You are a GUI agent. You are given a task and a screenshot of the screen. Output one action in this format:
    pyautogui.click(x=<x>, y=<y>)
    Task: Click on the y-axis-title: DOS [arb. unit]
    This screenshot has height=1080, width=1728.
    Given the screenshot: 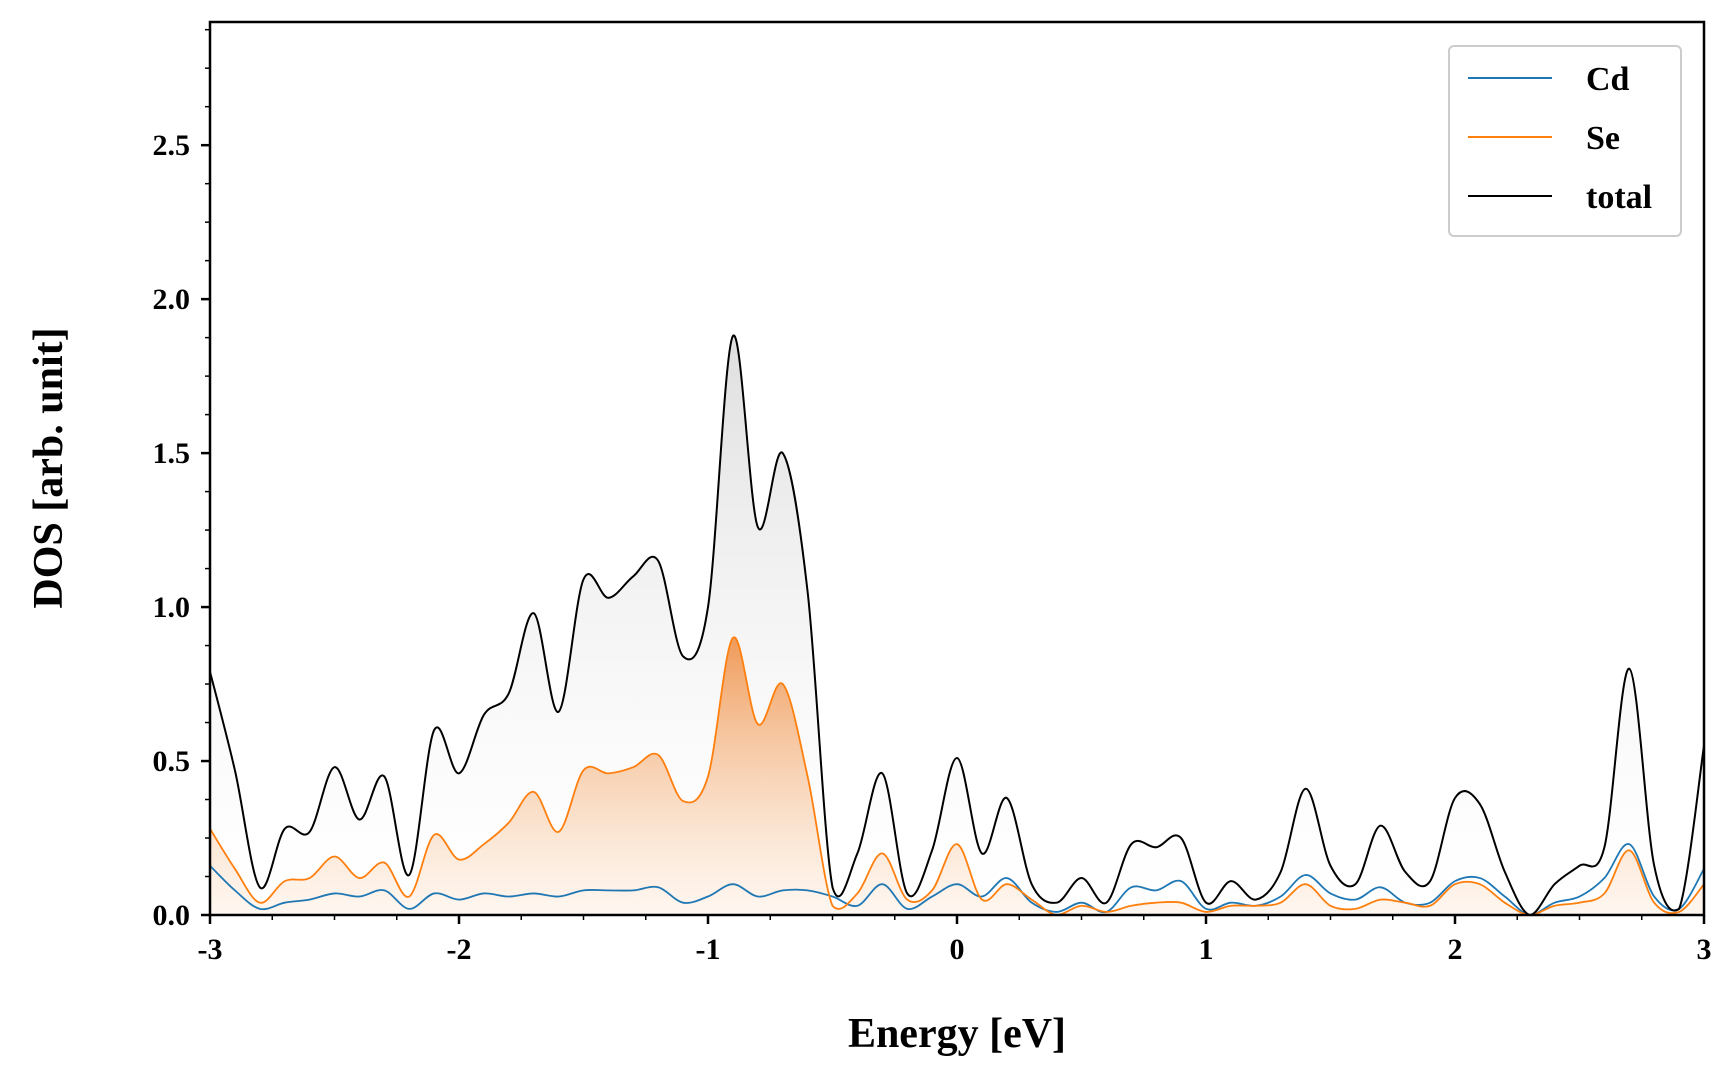 What is the action you would take?
    pyautogui.click(x=49, y=467)
    